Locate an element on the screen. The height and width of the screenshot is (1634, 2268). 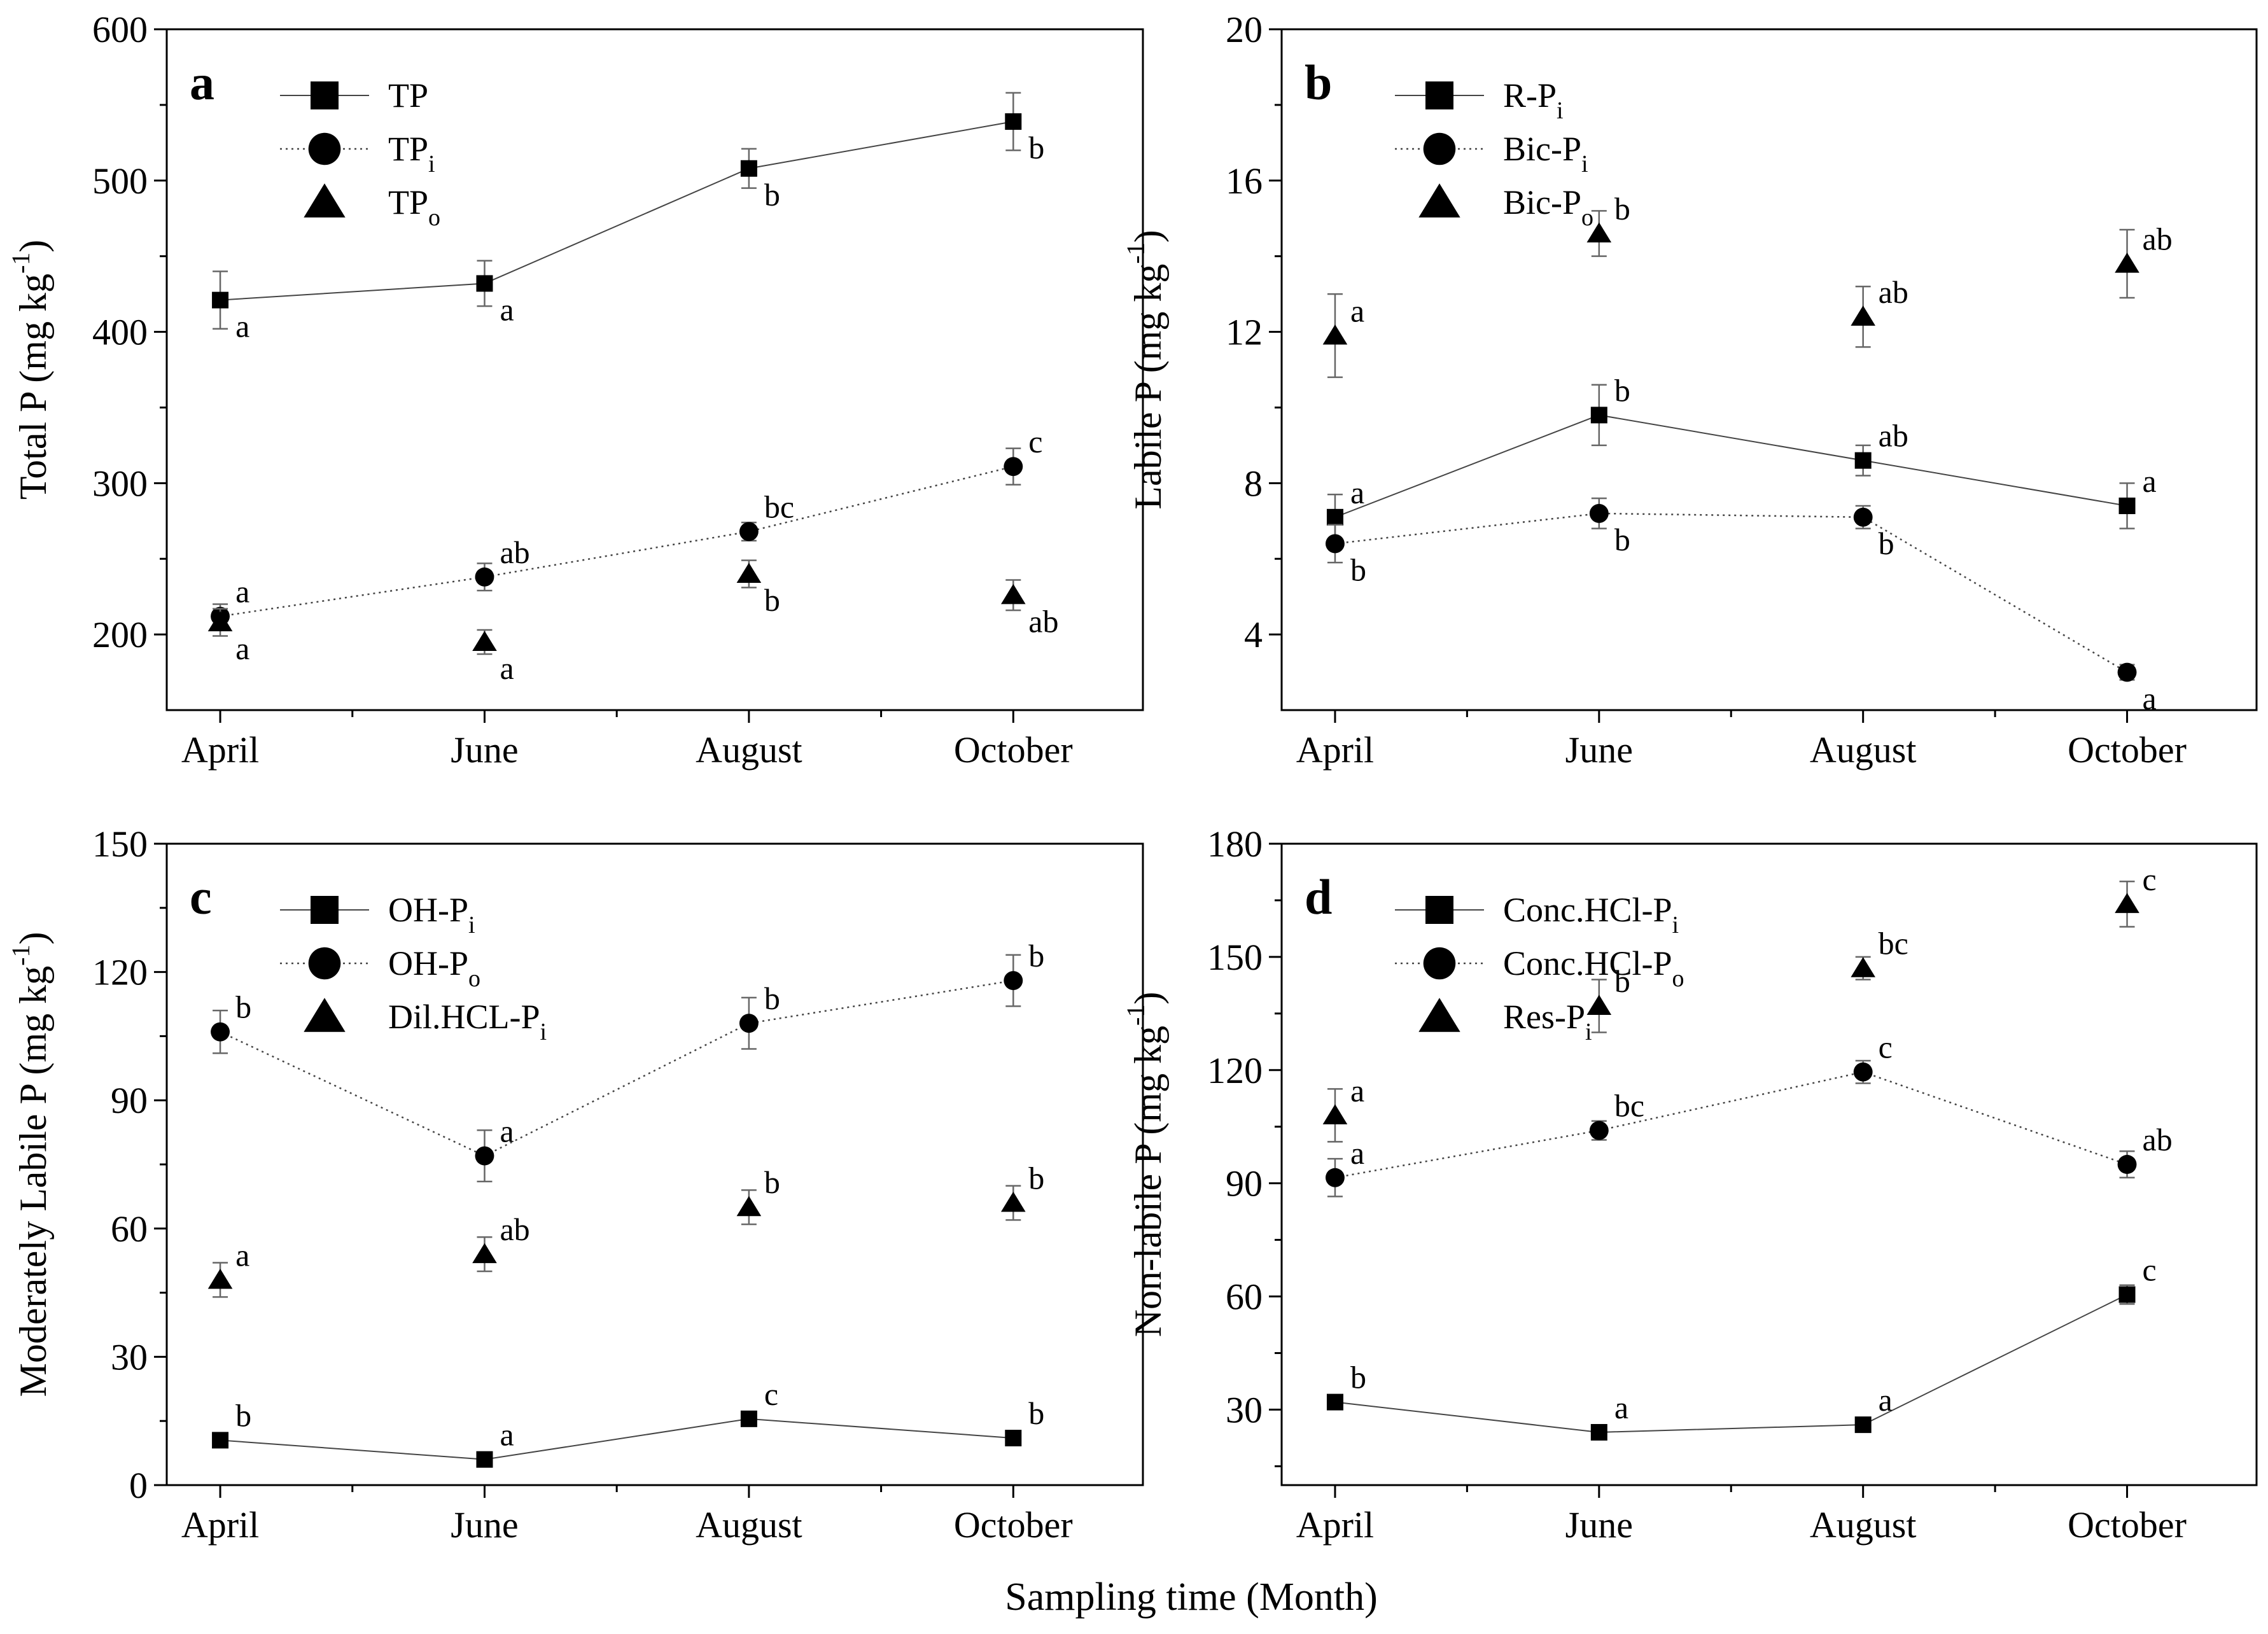
y-tick-label: 600 is located at coordinates (120, 30).